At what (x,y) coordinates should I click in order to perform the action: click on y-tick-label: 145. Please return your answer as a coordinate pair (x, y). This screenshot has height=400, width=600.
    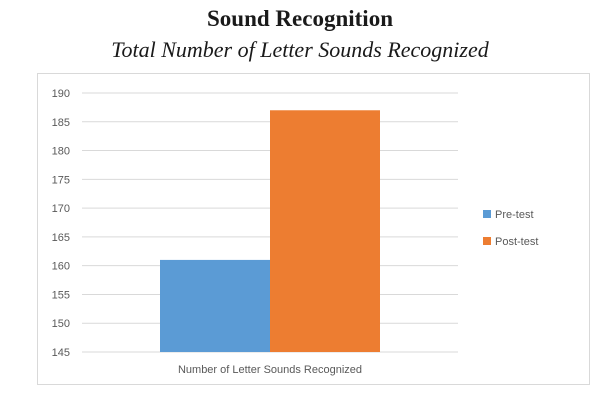
    Looking at the image, I should click on (61, 353).